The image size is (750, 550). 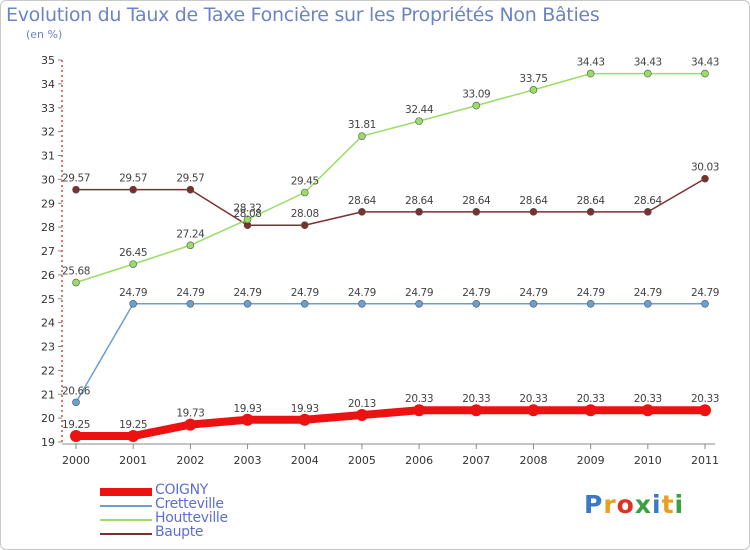 What do you see at coordinates (76, 391) in the screenshot?
I see `data-label: 20.66` at bounding box center [76, 391].